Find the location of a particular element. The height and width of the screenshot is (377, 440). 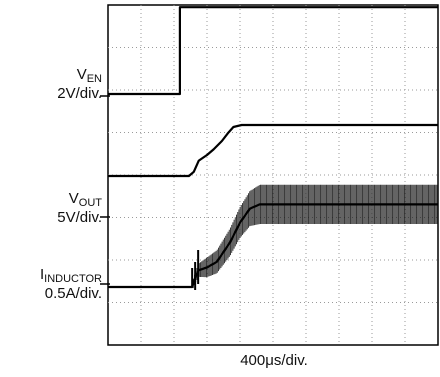

ven-subscript: EN is located at coordinates (94, 79).